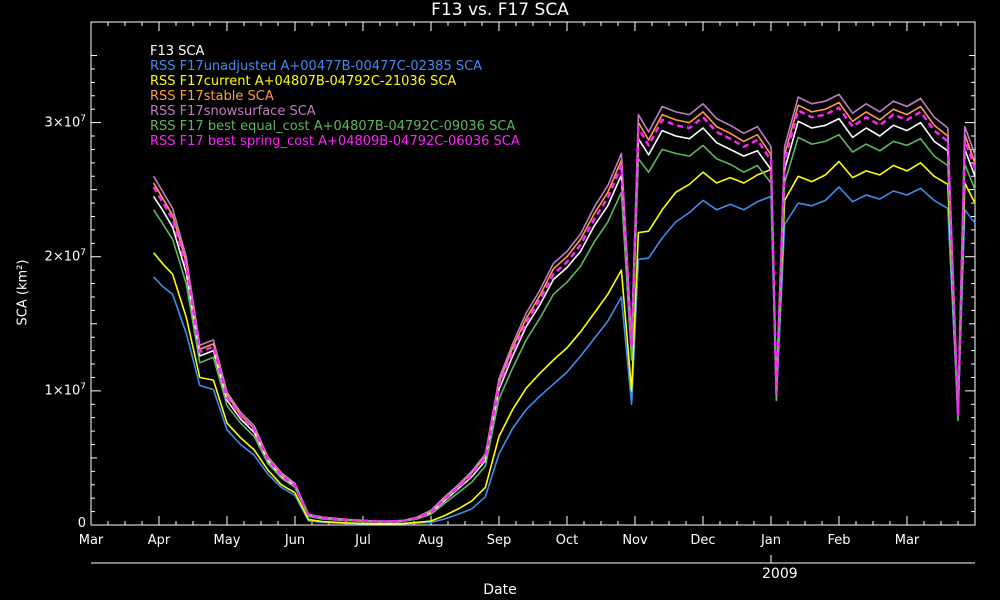 This screenshot has height=600, width=1000. I want to click on x-tick-label: Oct, so click(567, 540).